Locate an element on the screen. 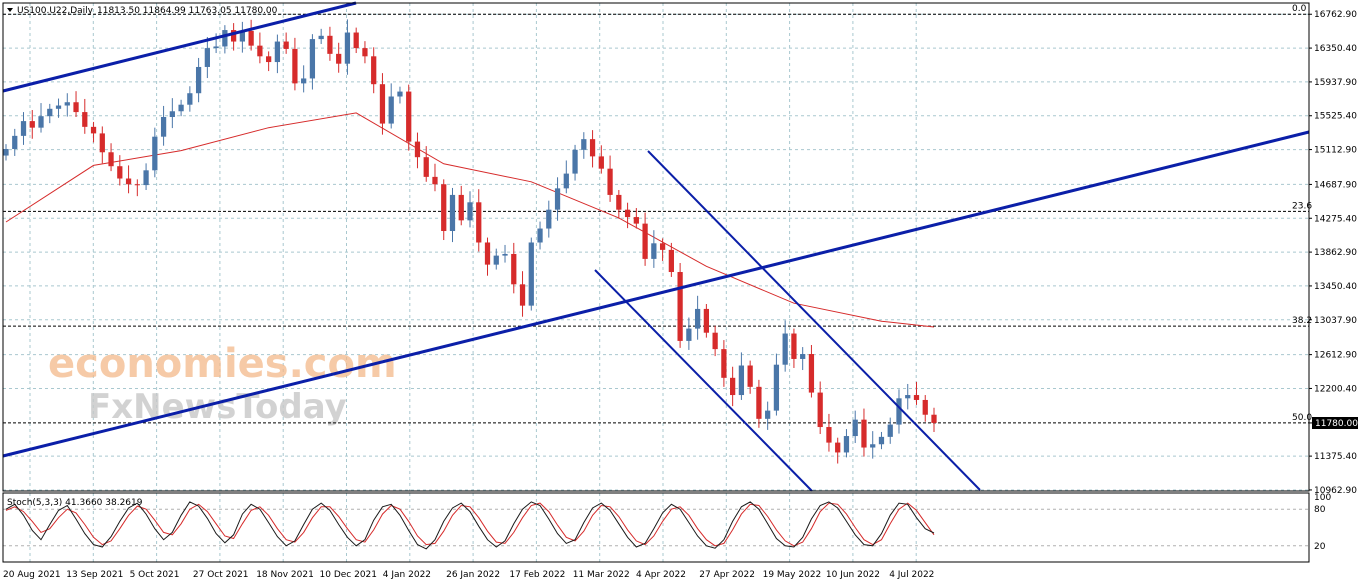 This screenshot has width=1362, height=588. fib-level-label: 50.0 is located at coordinates (1302, 418).